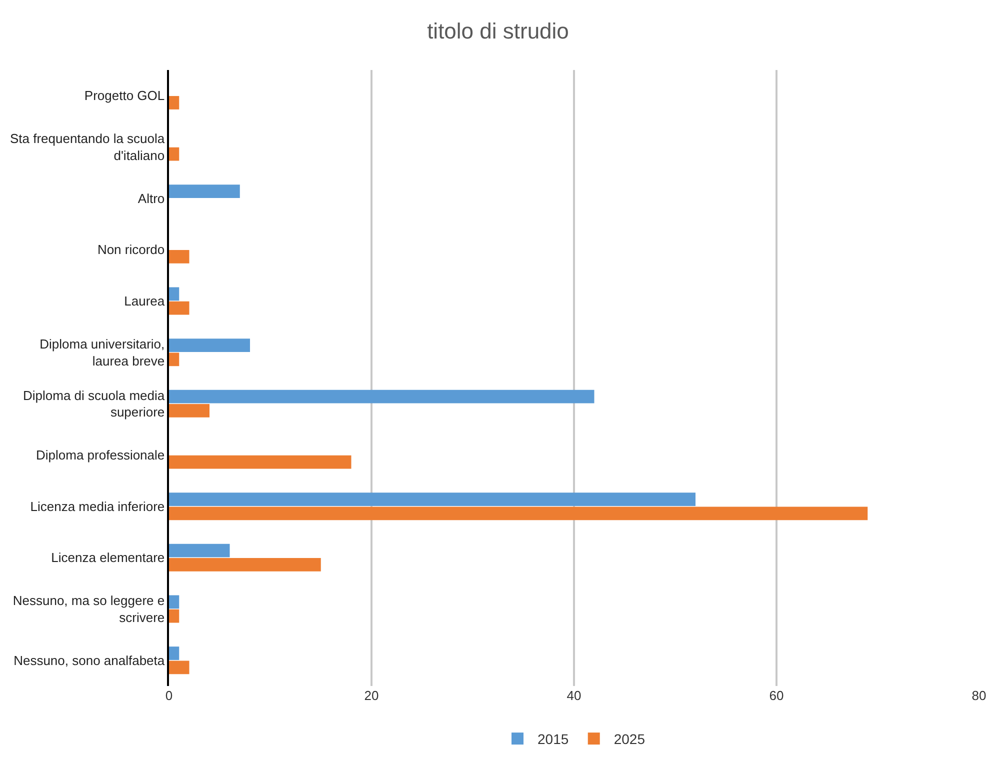 This screenshot has height=765, width=996. Describe the element at coordinates (88, 609) in the screenshot. I see `y-tick-label: Nessuno, ma so leggere e scrivere` at that location.